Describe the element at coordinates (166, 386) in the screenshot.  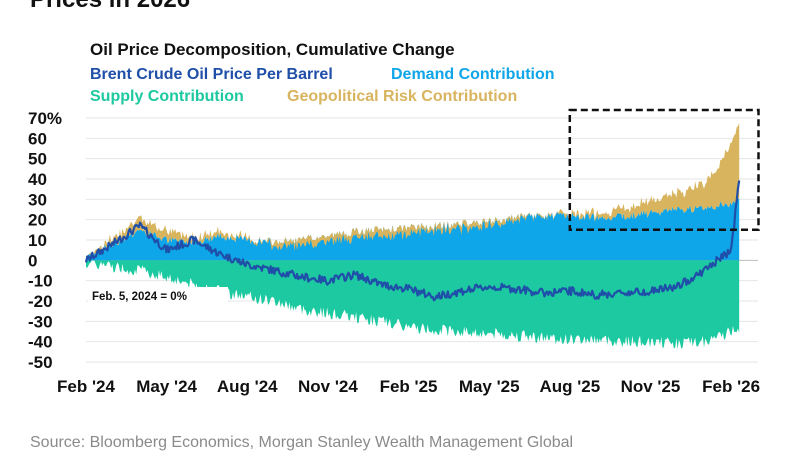
I see `x-tick-label: May '24` at that location.